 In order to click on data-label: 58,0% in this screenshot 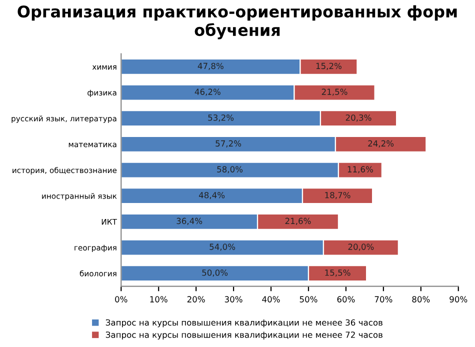, I will do `click(230, 170)`.